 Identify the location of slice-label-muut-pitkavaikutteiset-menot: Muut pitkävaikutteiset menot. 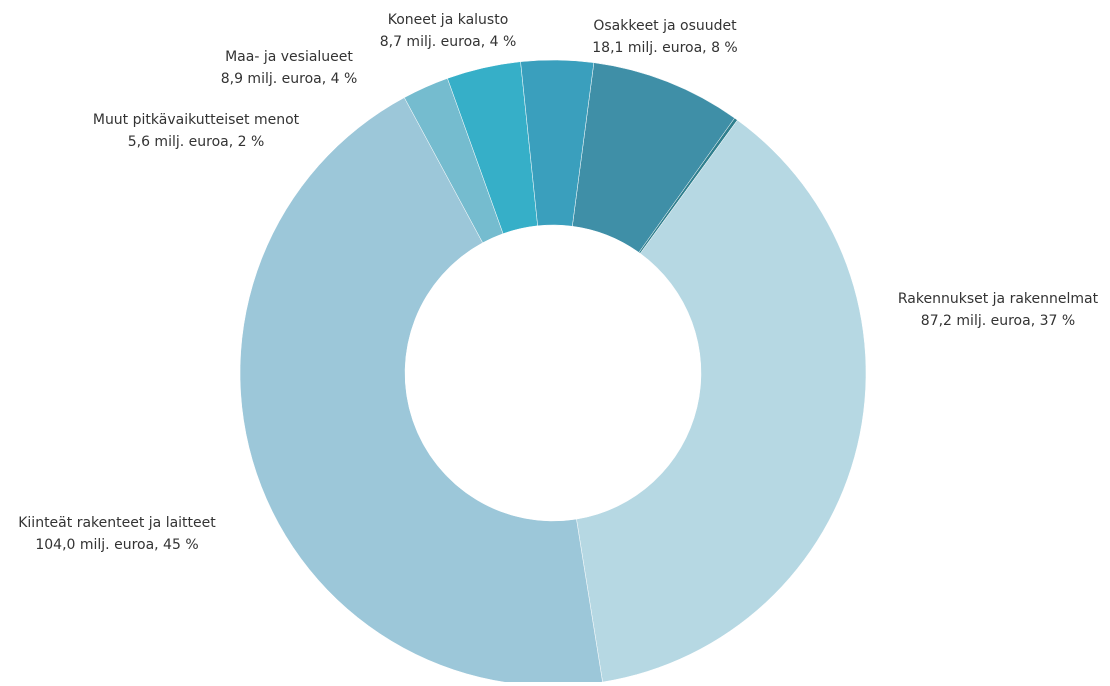
(196, 120).